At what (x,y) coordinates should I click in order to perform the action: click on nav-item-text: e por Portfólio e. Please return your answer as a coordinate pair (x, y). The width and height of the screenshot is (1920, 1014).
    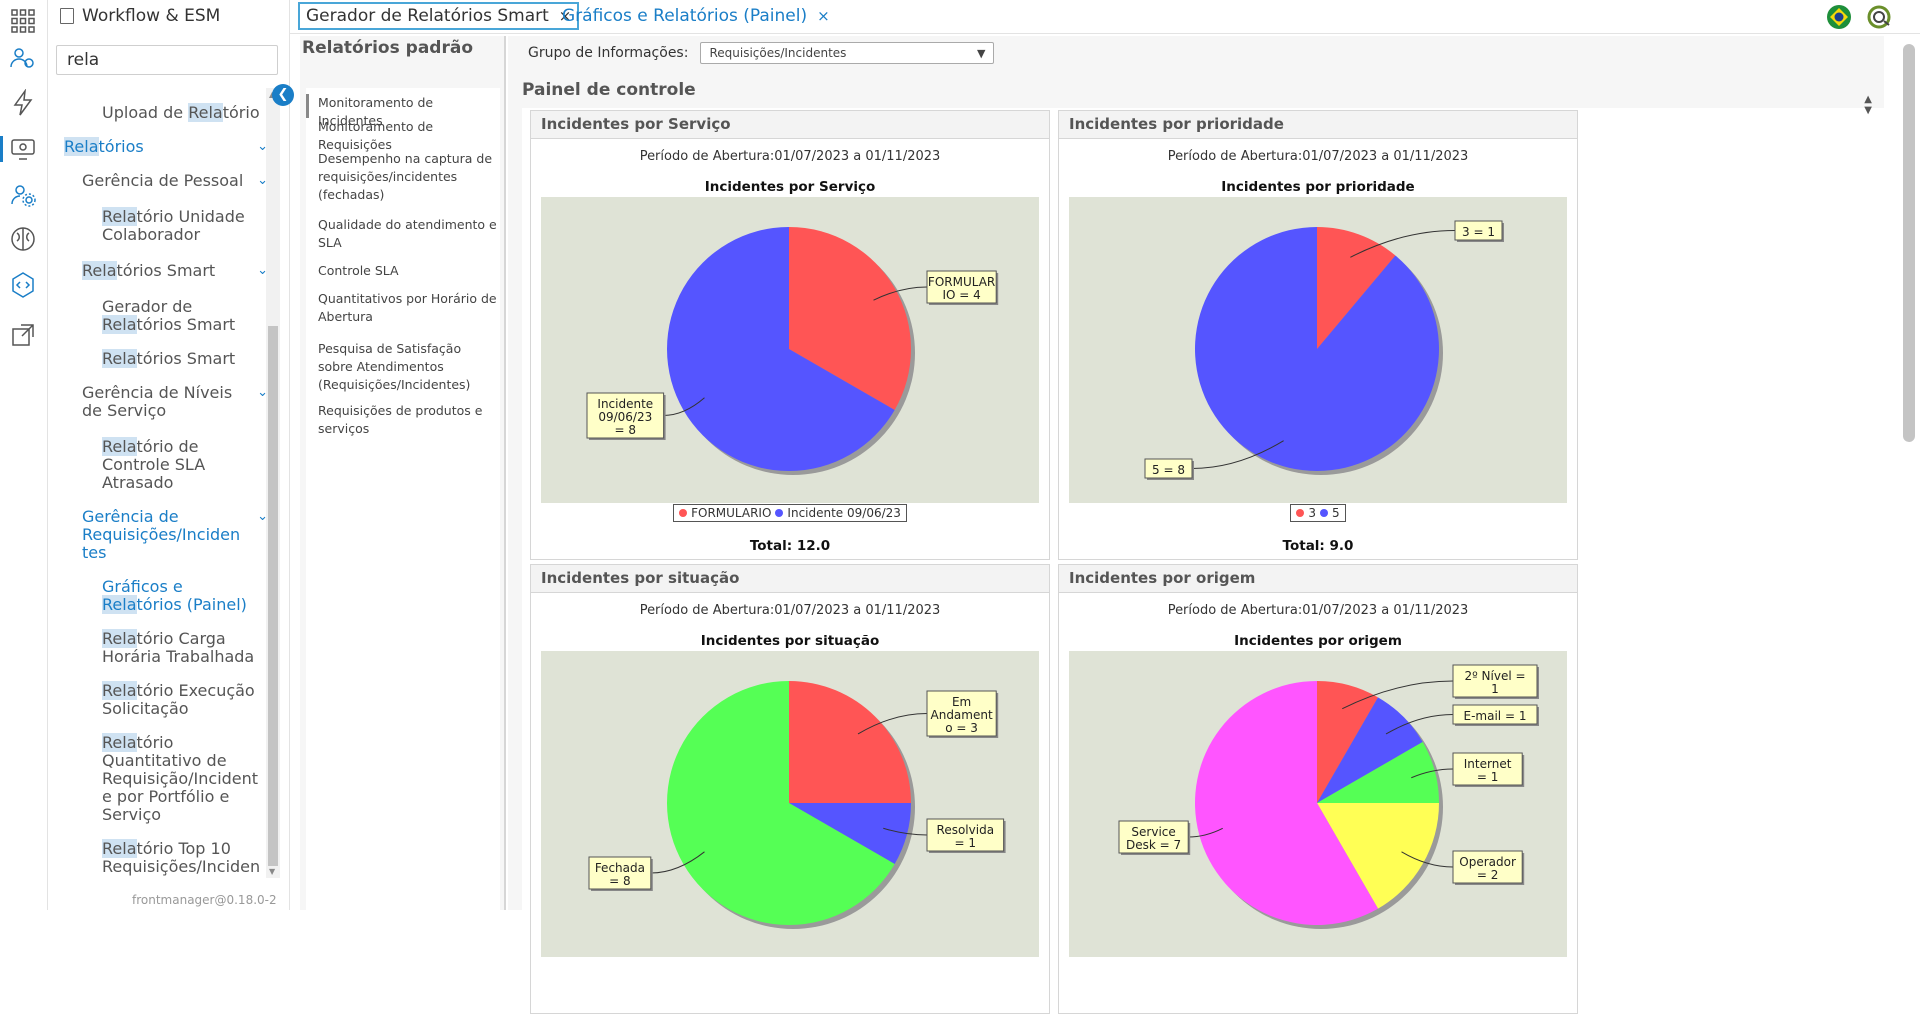
    Looking at the image, I should click on (166, 796).